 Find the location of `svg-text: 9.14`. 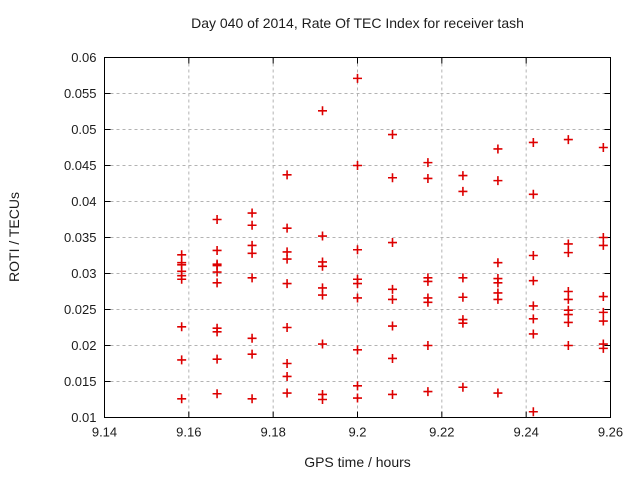

svg-text: 9.14 is located at coordinates (104, 432).